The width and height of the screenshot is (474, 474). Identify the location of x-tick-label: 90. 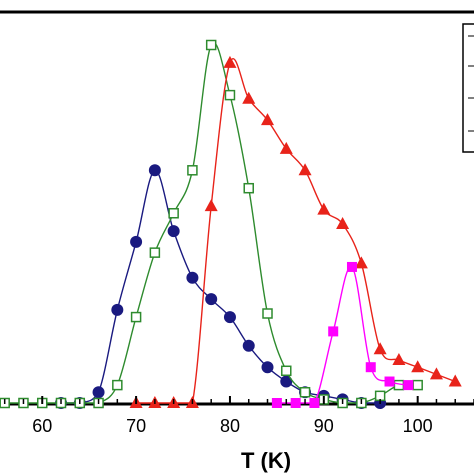
(324, 426).